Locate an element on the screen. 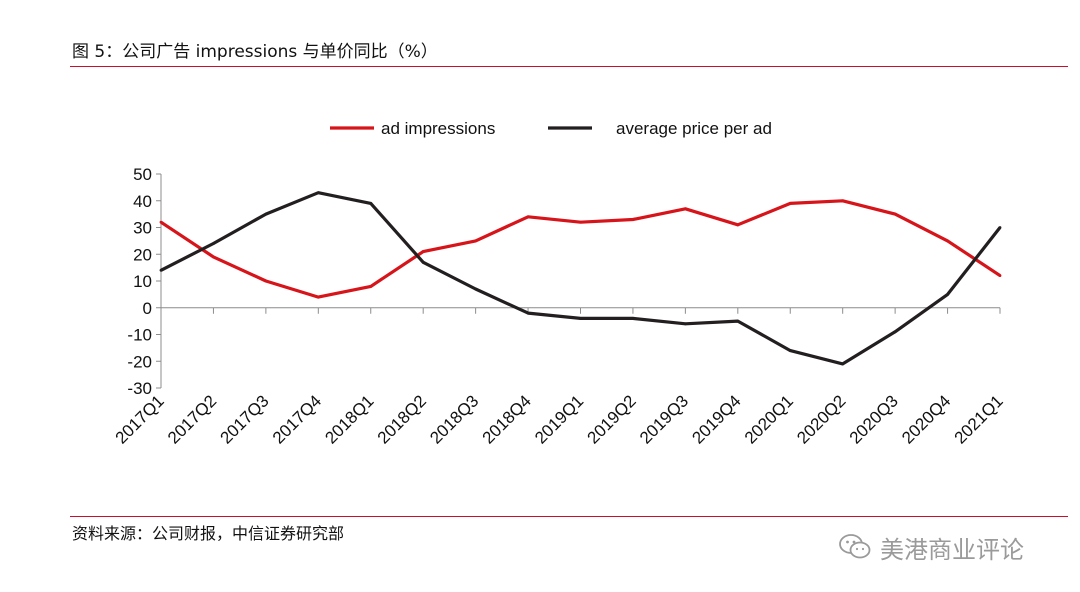 This screenshot has width=1080, height=592. legend-label-ad-impressions: ad impressions is located at coordinates (438, 128).